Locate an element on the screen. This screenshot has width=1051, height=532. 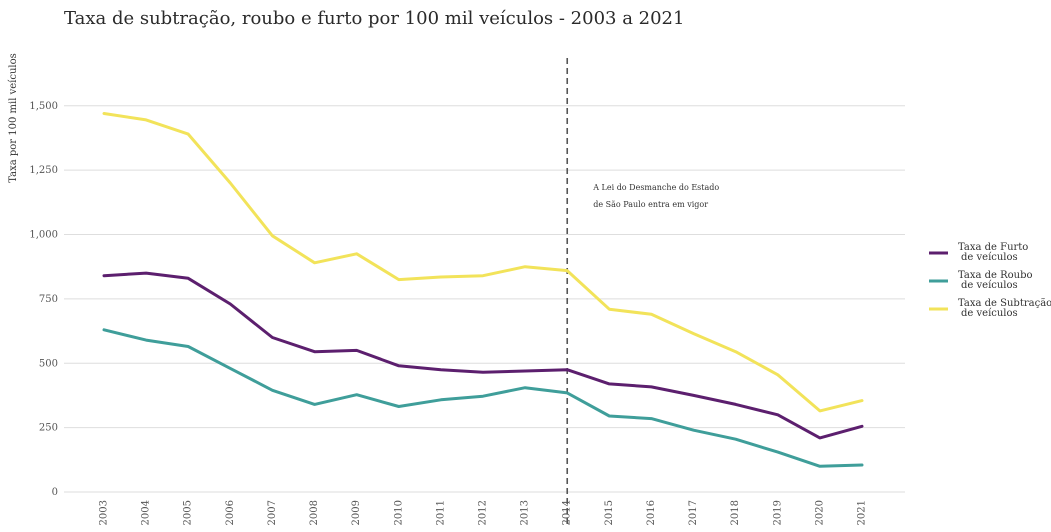
x-tick-label: 2014 is located at coordinates (567, 512).